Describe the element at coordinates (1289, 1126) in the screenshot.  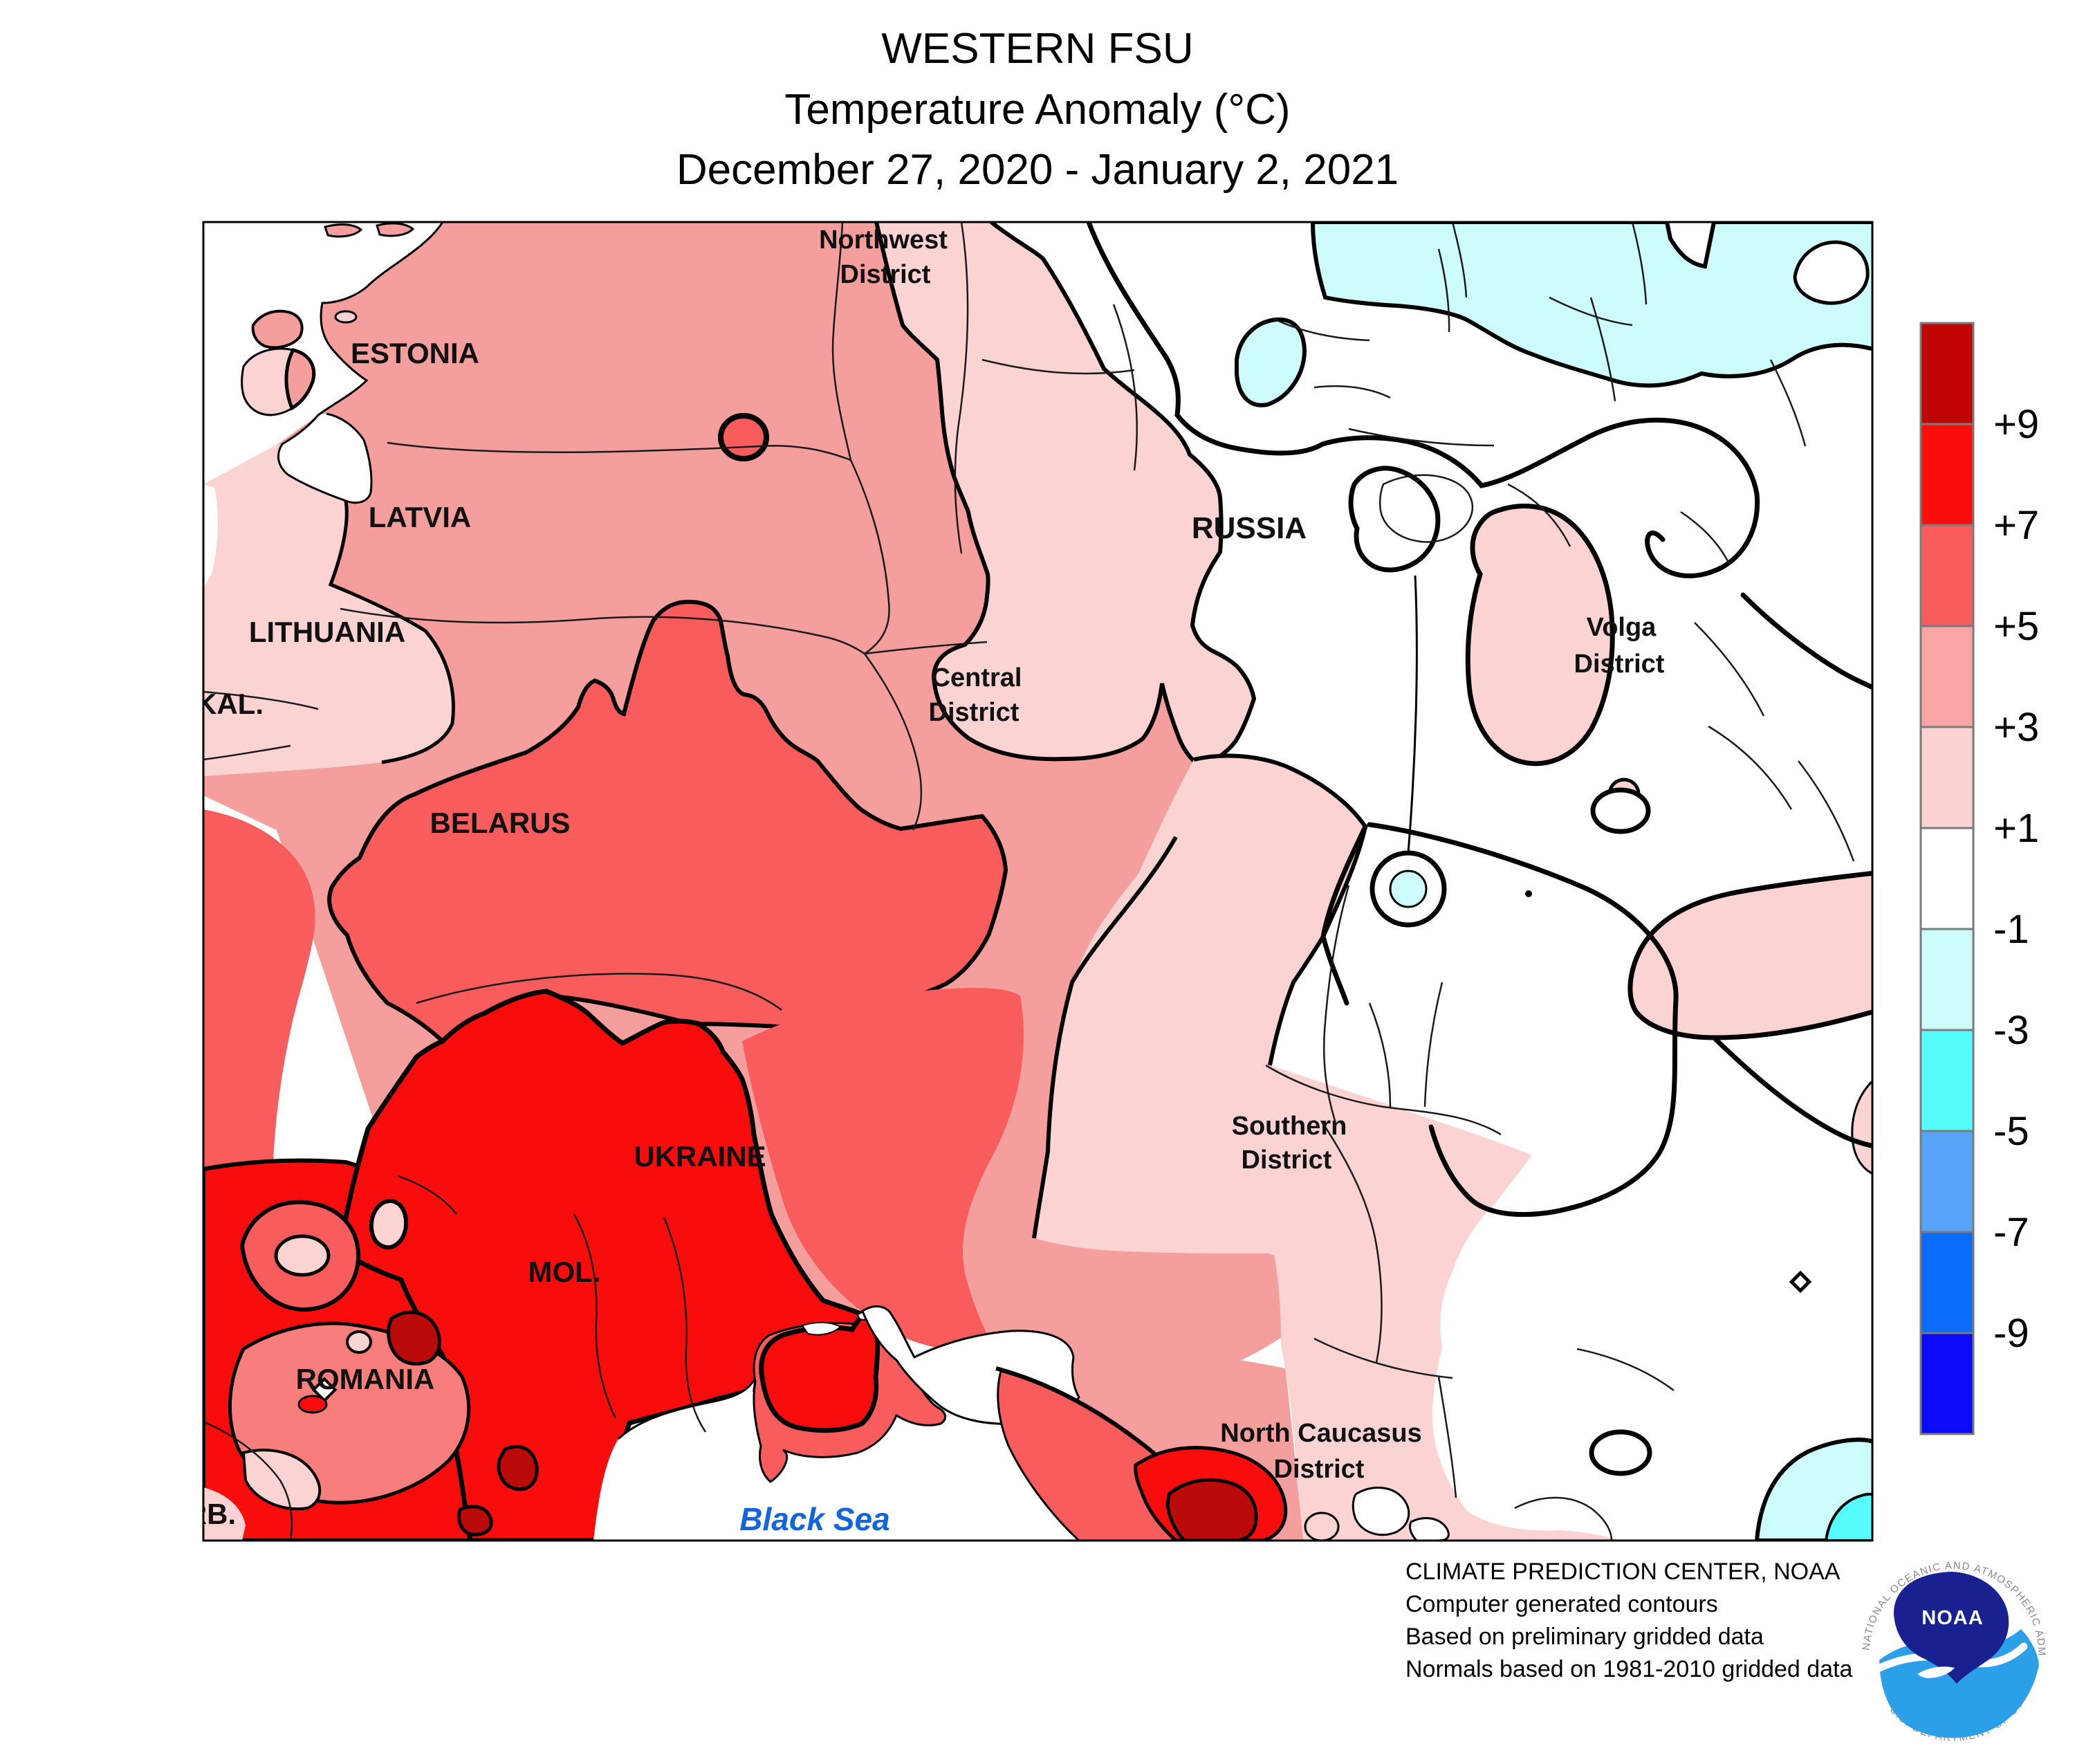
I see `svg-text: Southern` at that location.